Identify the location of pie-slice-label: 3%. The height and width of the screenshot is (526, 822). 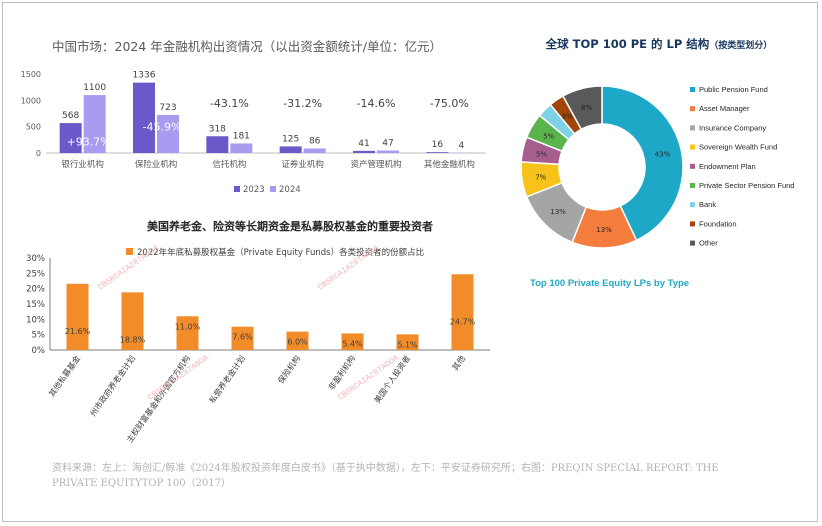
(567, 117).